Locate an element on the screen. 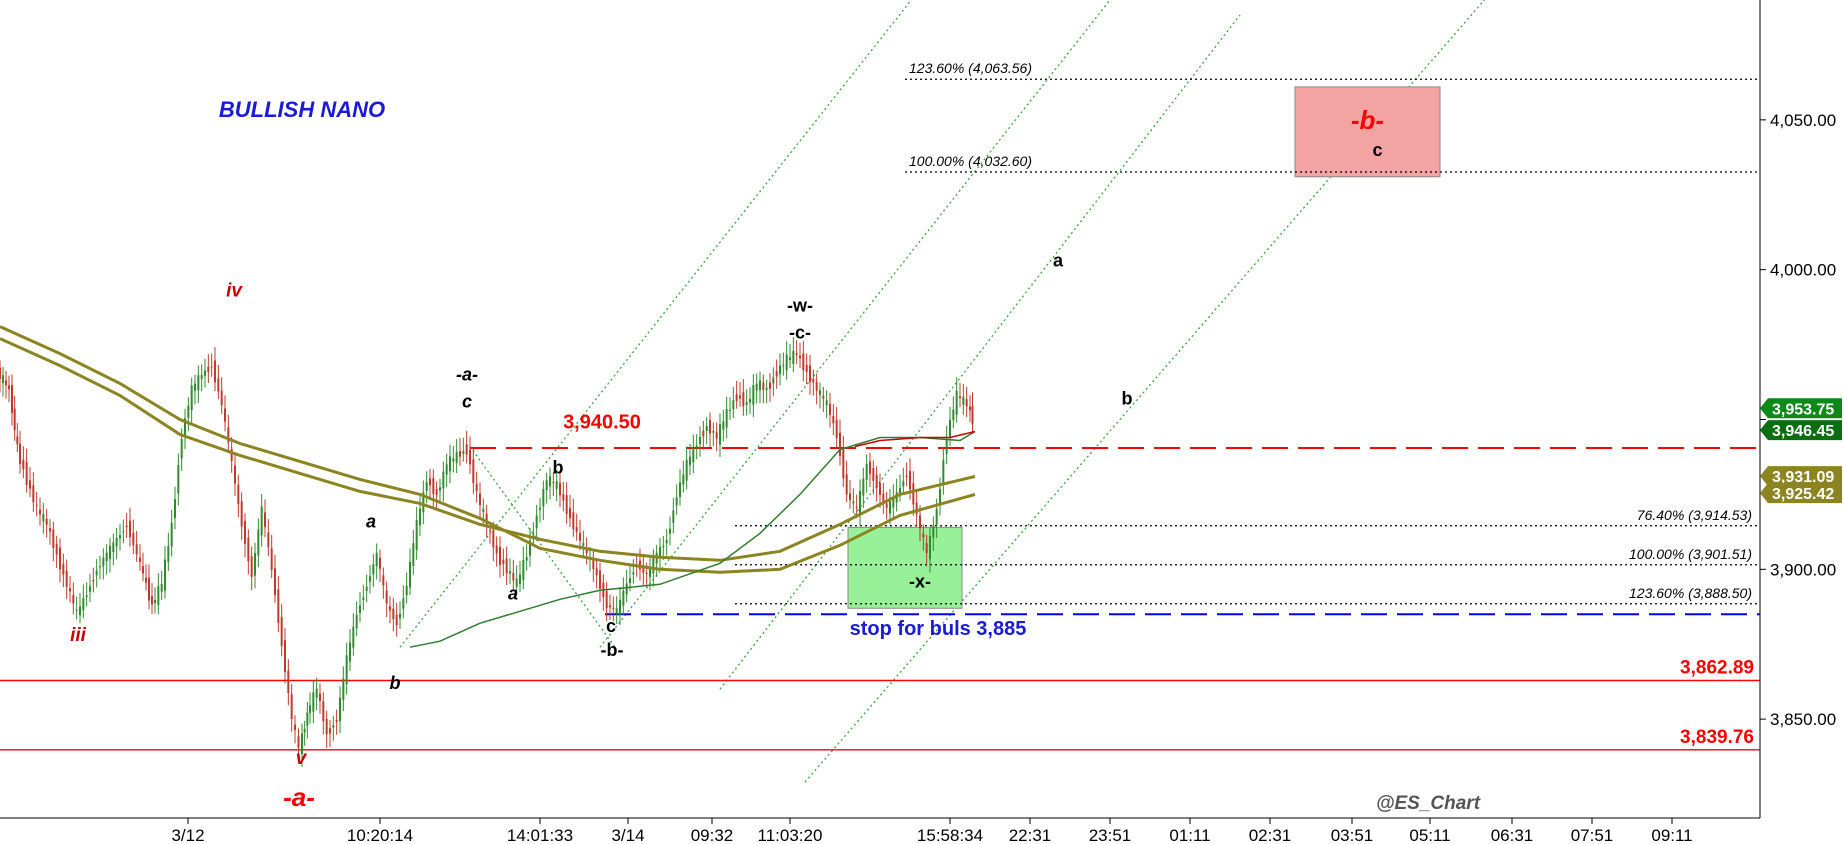 This screenshot has height=844, width=1844. series-line is located at coordinates (692, 539).